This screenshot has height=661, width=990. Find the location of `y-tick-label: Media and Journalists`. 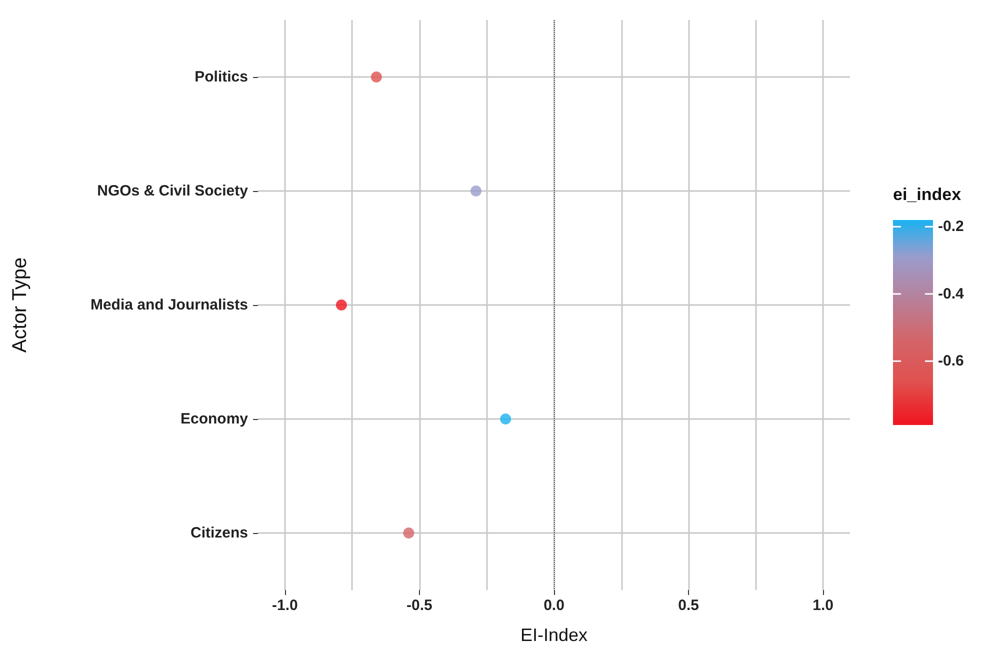

y-tick-label: Media and Journalists is located at coordinates (169, 305).